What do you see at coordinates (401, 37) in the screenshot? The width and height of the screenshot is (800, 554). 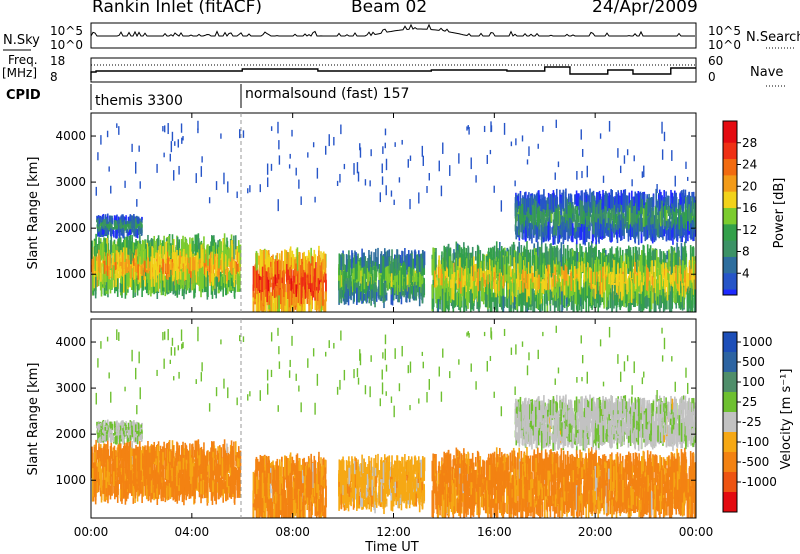 I see `nsky-panel: N.Sky 10^5 10^0 10^5 10^0 N.Search` at bounding box center [401, 37].